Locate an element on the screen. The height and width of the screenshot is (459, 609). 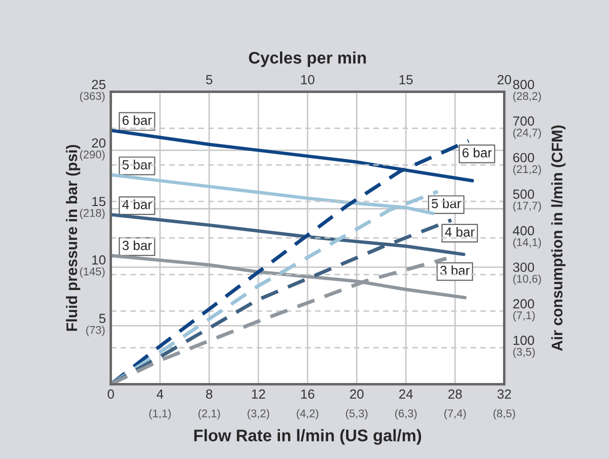
y3-tick-label: (73) is located at coordinates (95, 331).